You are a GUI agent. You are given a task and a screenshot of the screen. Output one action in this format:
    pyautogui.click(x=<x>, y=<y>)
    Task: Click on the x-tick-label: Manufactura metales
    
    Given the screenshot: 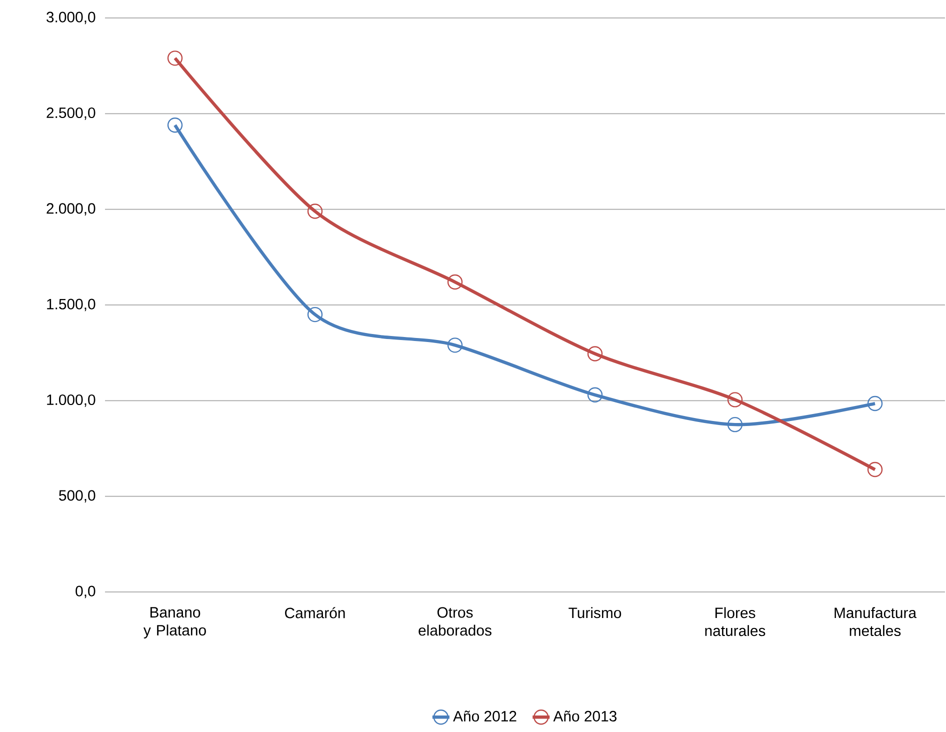 What is the action you would take?
    pyautogui.click(x=875, y=621)
    